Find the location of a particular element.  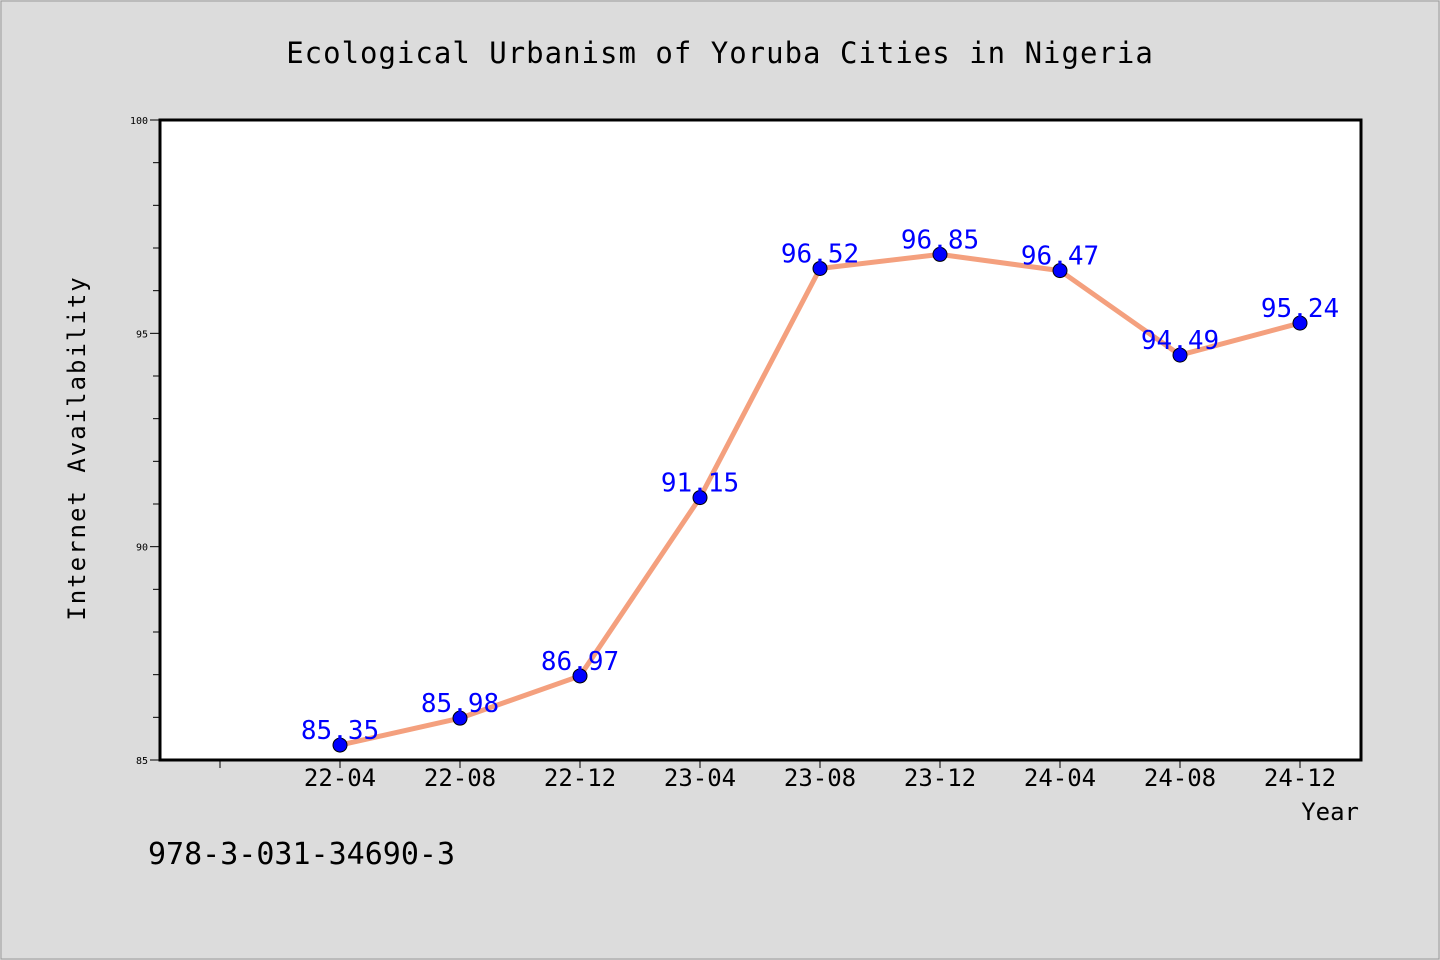

data-label: 85.98 is located at coordinates (460, 704).